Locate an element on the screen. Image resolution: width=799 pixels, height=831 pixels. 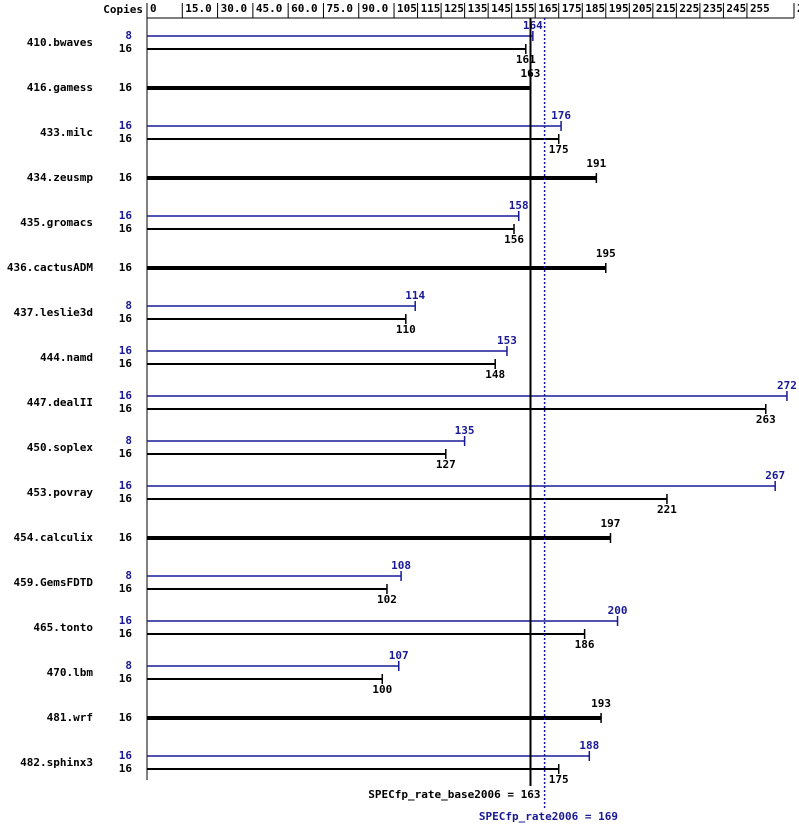
x-tick-label: 0 is located at coordinates (153, 8).